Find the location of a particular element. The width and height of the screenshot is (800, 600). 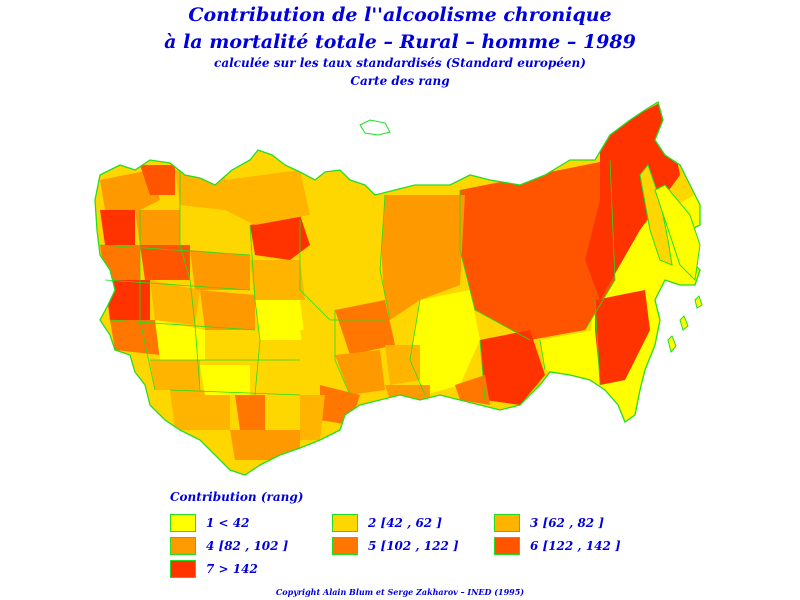

legend-label-1: 1 < 42 is located at coordinates (228, 523).